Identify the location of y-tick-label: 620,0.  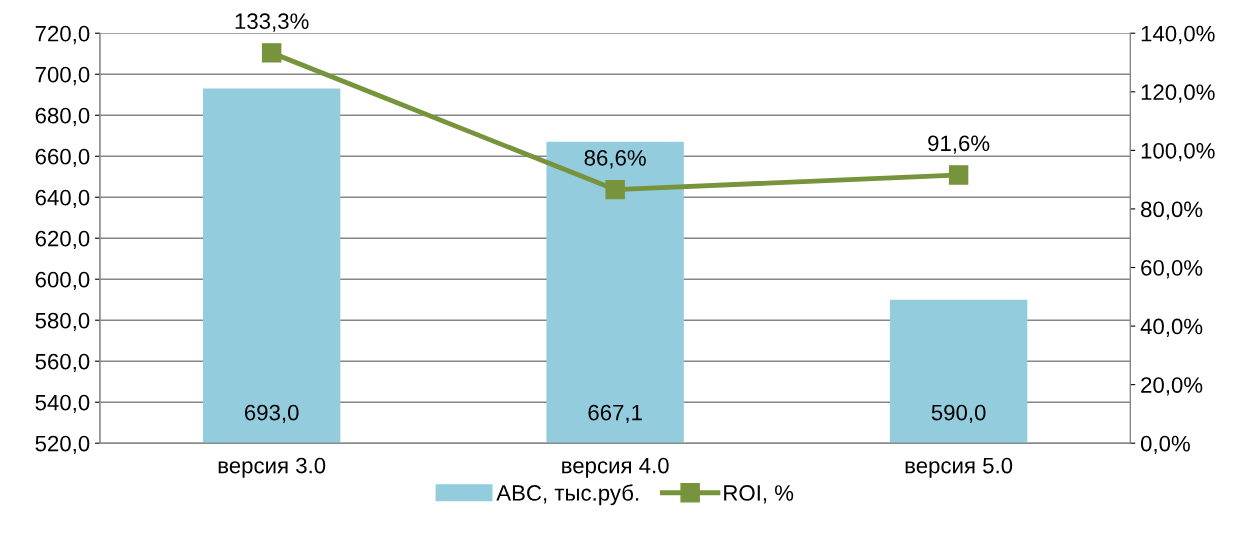
(62, 240).